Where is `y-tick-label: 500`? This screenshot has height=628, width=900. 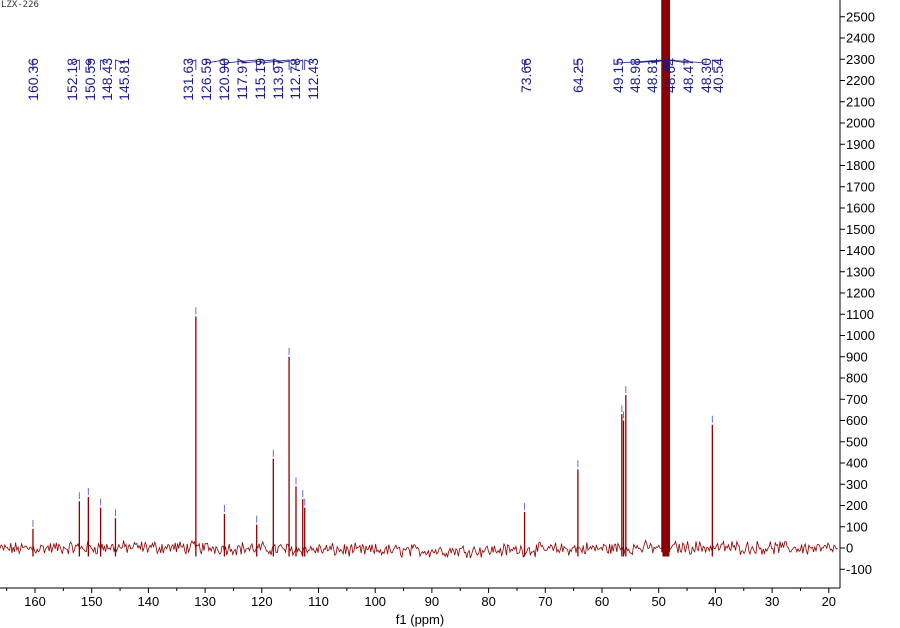
y-tick-label: 500 is located at coordinates (857, 441).